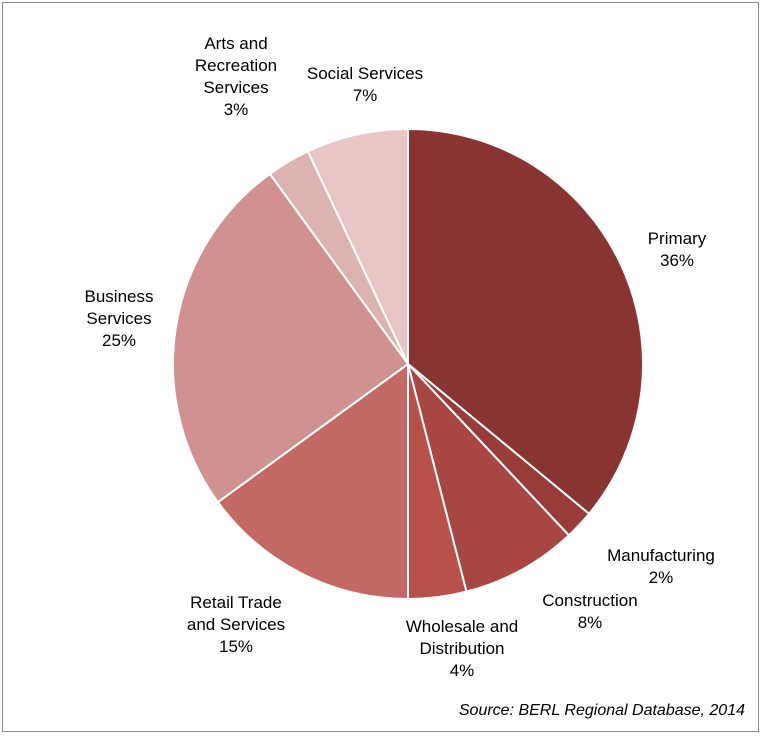  Describe the element at coordinates (589, 611) in the screenshot. I see `slice-label: Construction 8%` at that location.